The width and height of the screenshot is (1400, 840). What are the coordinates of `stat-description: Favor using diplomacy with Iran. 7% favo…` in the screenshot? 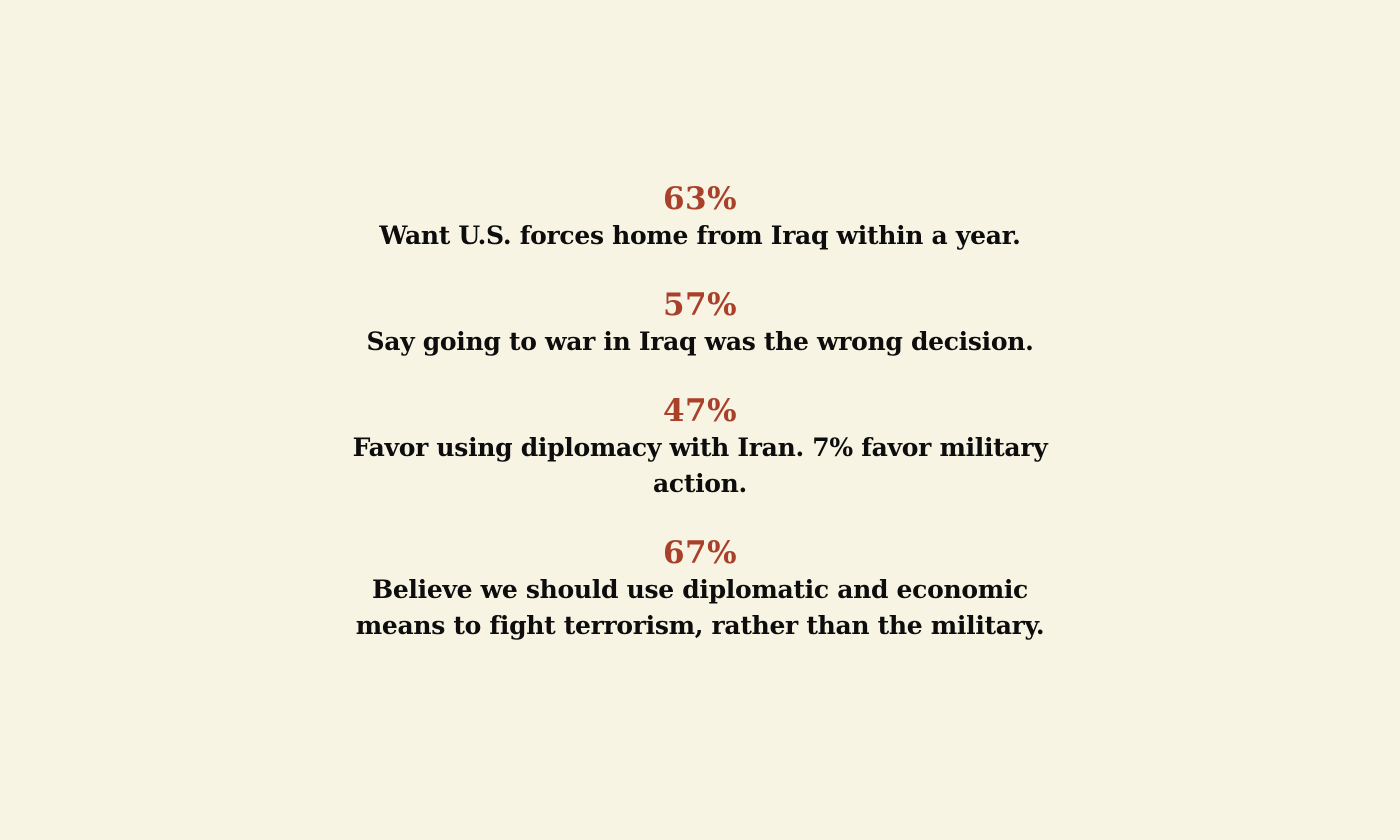 It's located at (700, 465).